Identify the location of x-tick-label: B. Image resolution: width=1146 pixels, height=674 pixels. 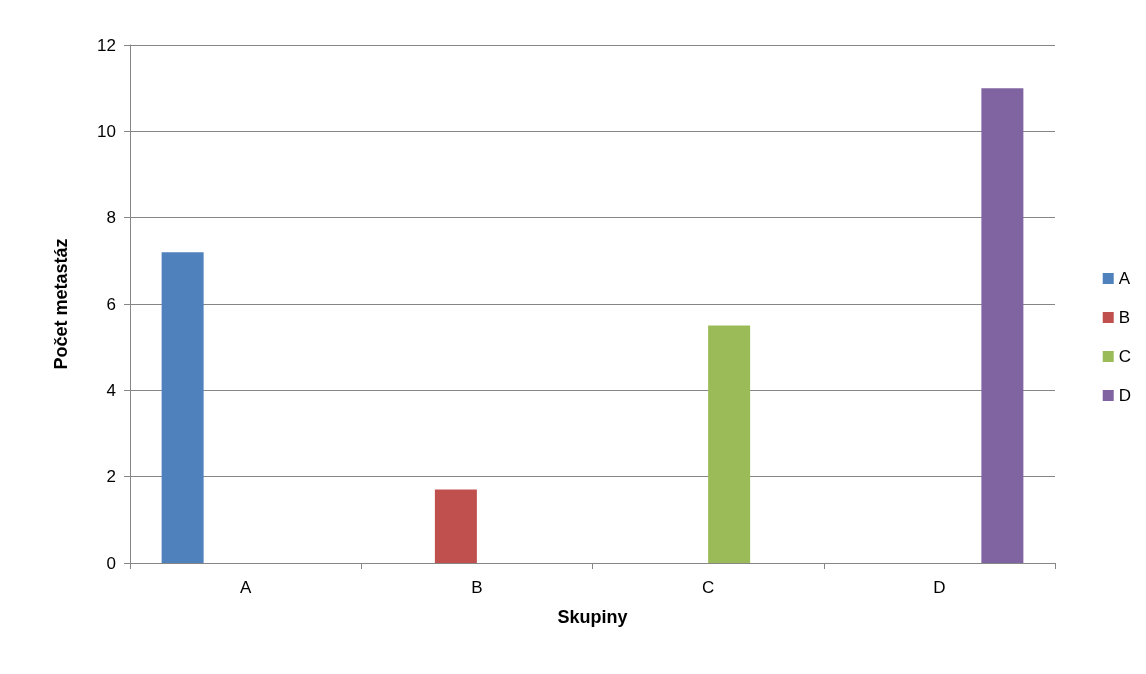
(477, 587).